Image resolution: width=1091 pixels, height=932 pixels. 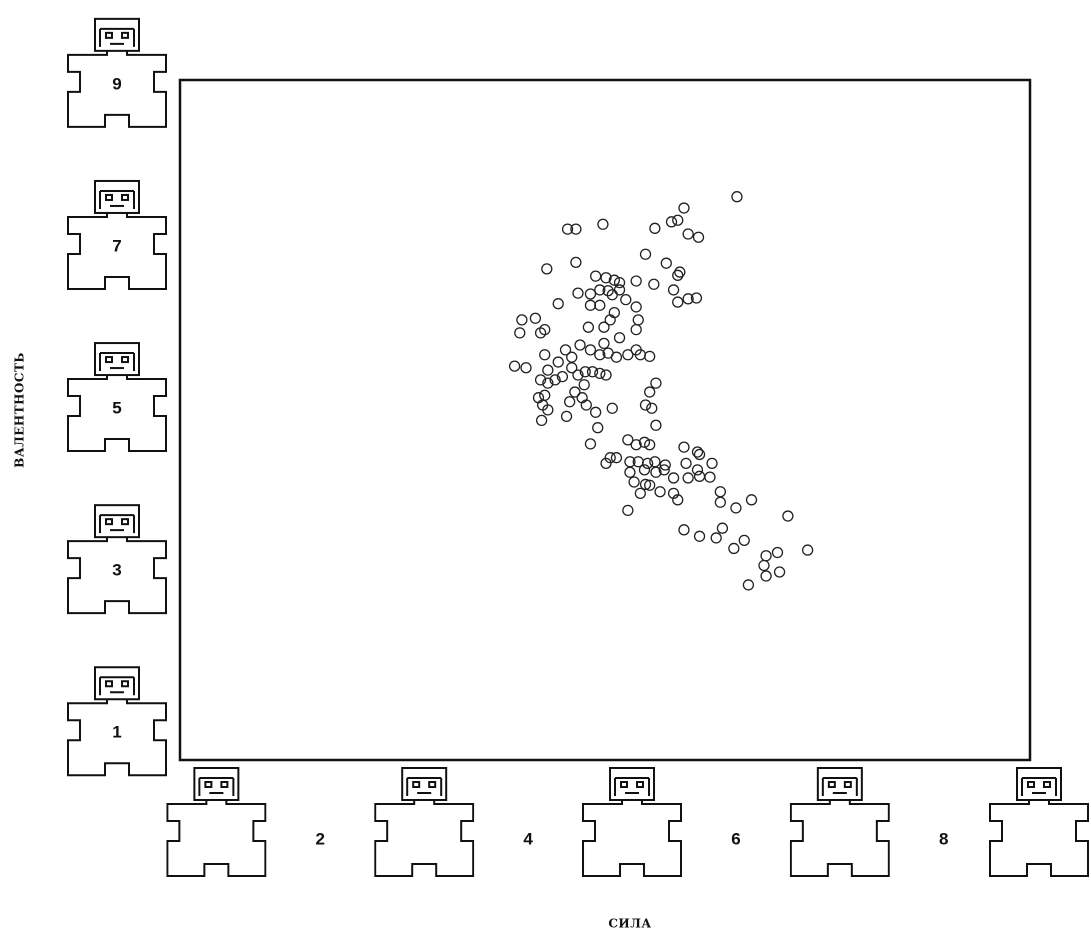 I want to click on y-tick-label: 5, so click(x=116, y=408).